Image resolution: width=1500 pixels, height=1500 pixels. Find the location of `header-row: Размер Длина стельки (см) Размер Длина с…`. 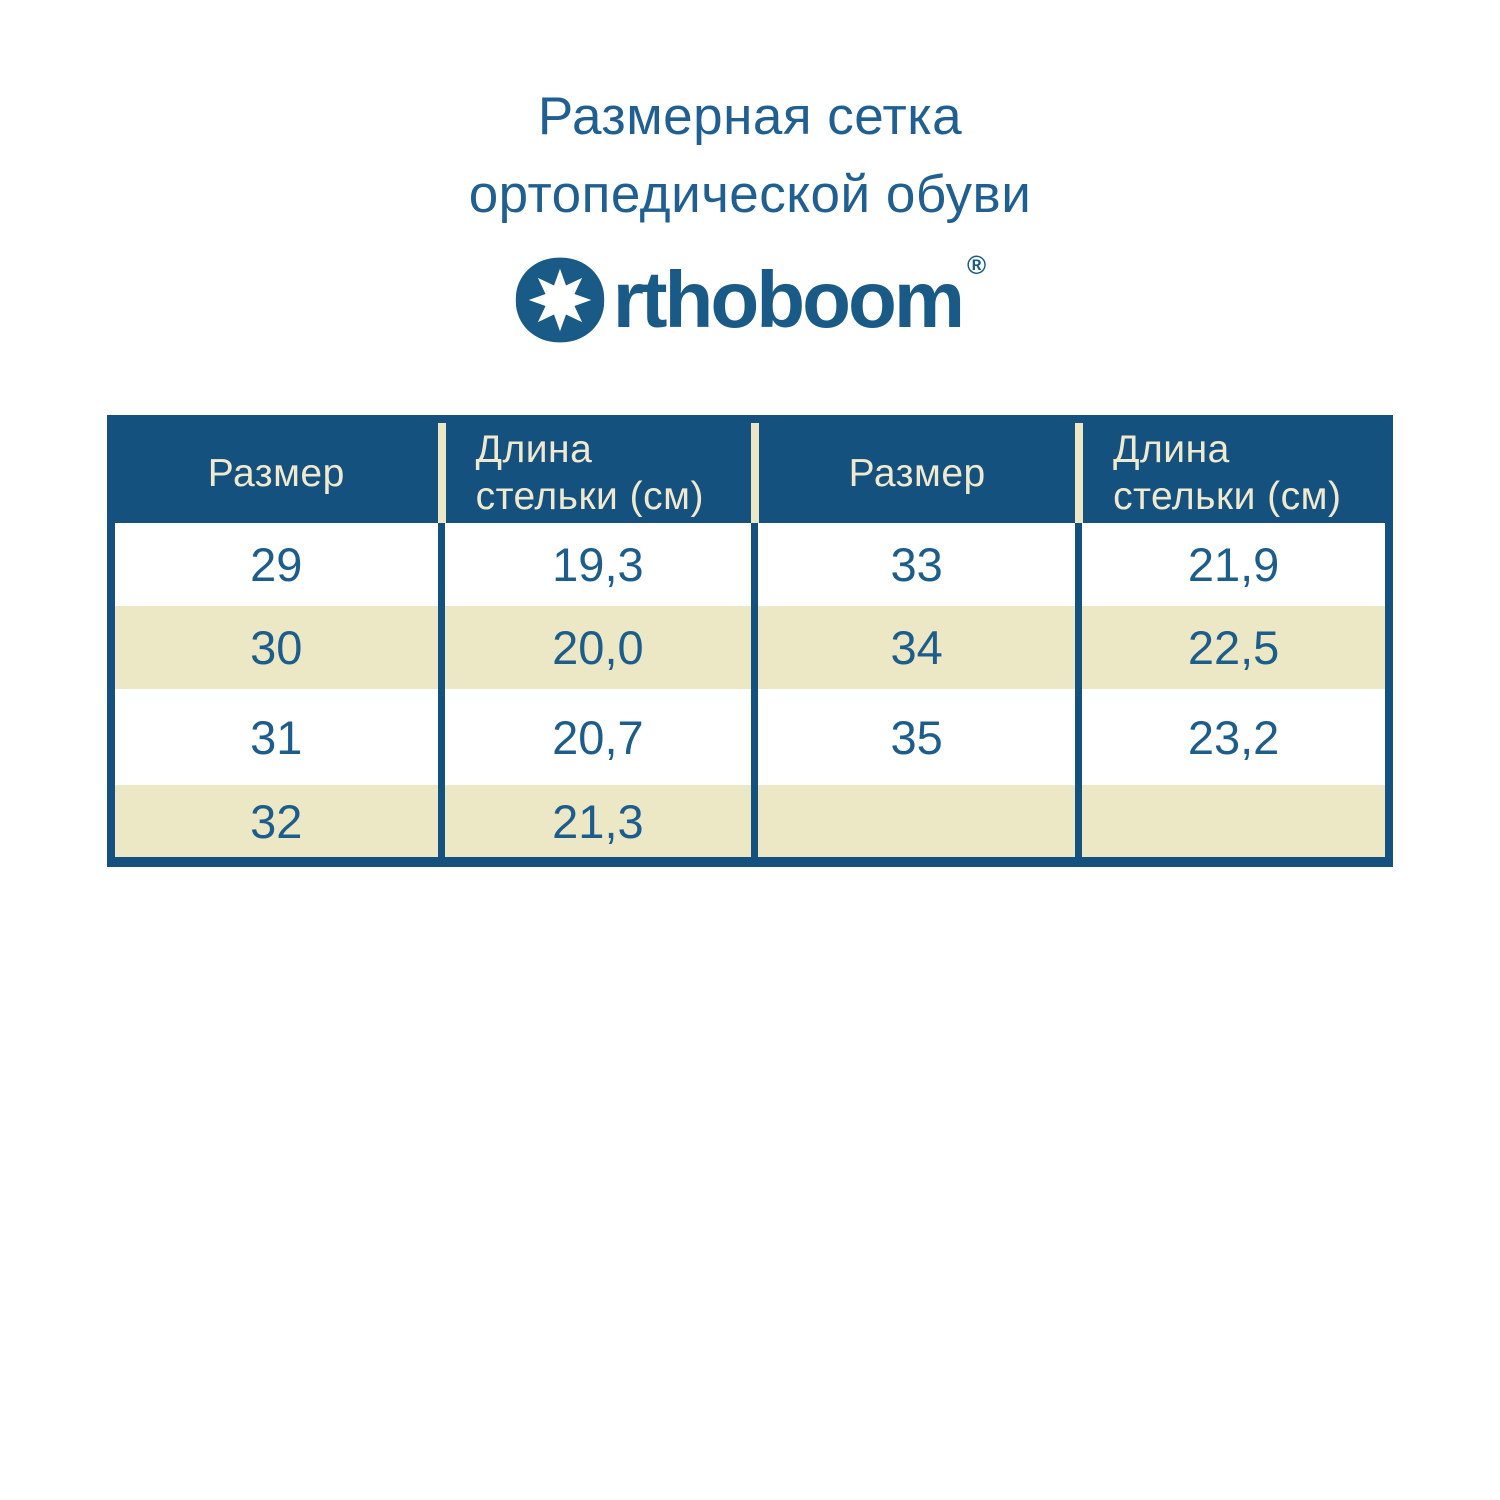

header-row: Размер Длина стельки (см) Размер Длина с… is located at coordinates (750, 473).